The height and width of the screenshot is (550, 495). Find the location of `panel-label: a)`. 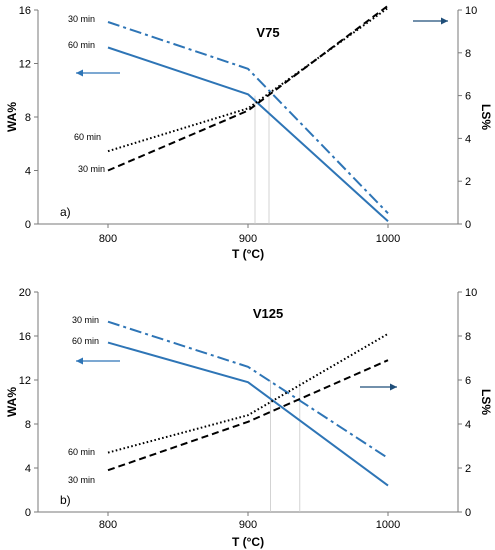

panel-label: a) is located at coordinates (65, 212).